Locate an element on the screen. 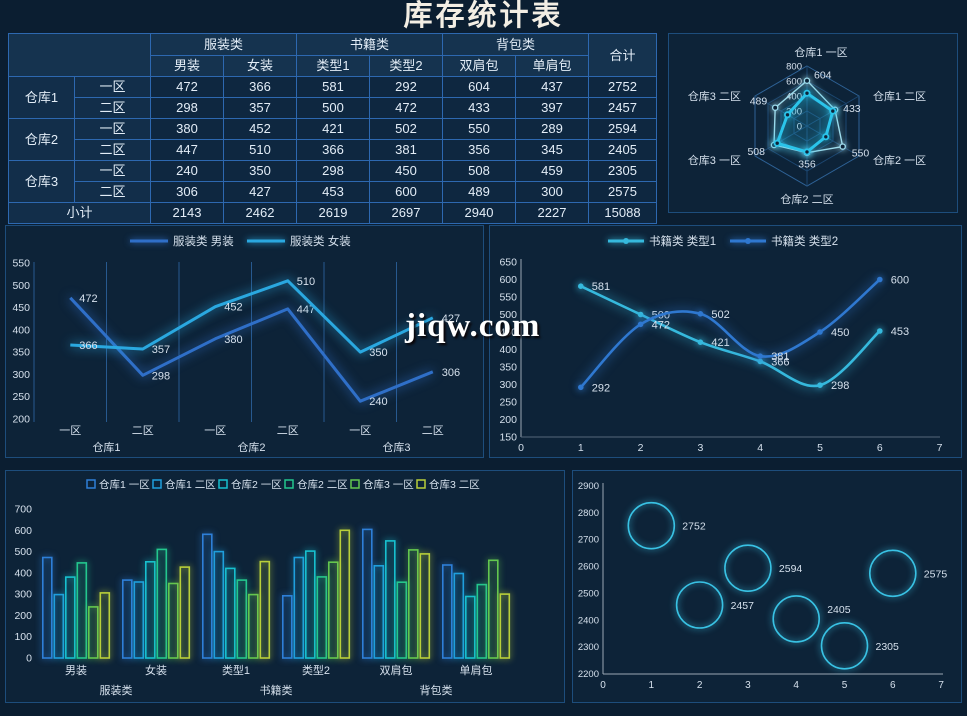  value-label: 447 is located at coordinates (306, 310).